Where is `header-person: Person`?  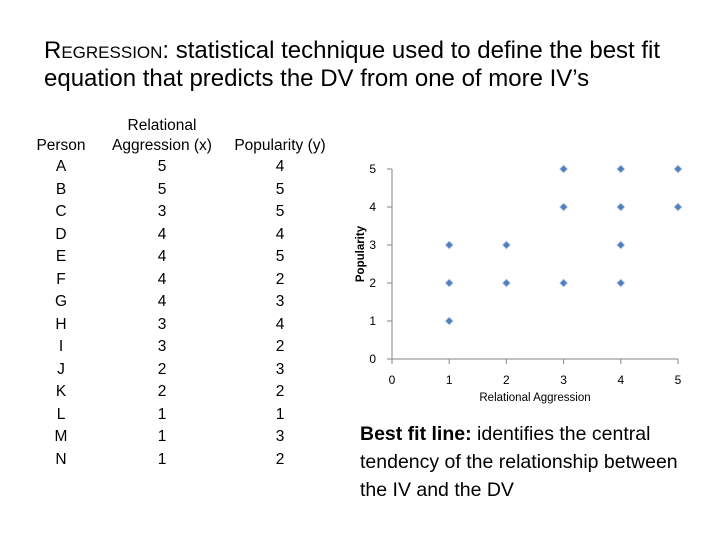
header-person: Person is located at coordinates (61, 145).